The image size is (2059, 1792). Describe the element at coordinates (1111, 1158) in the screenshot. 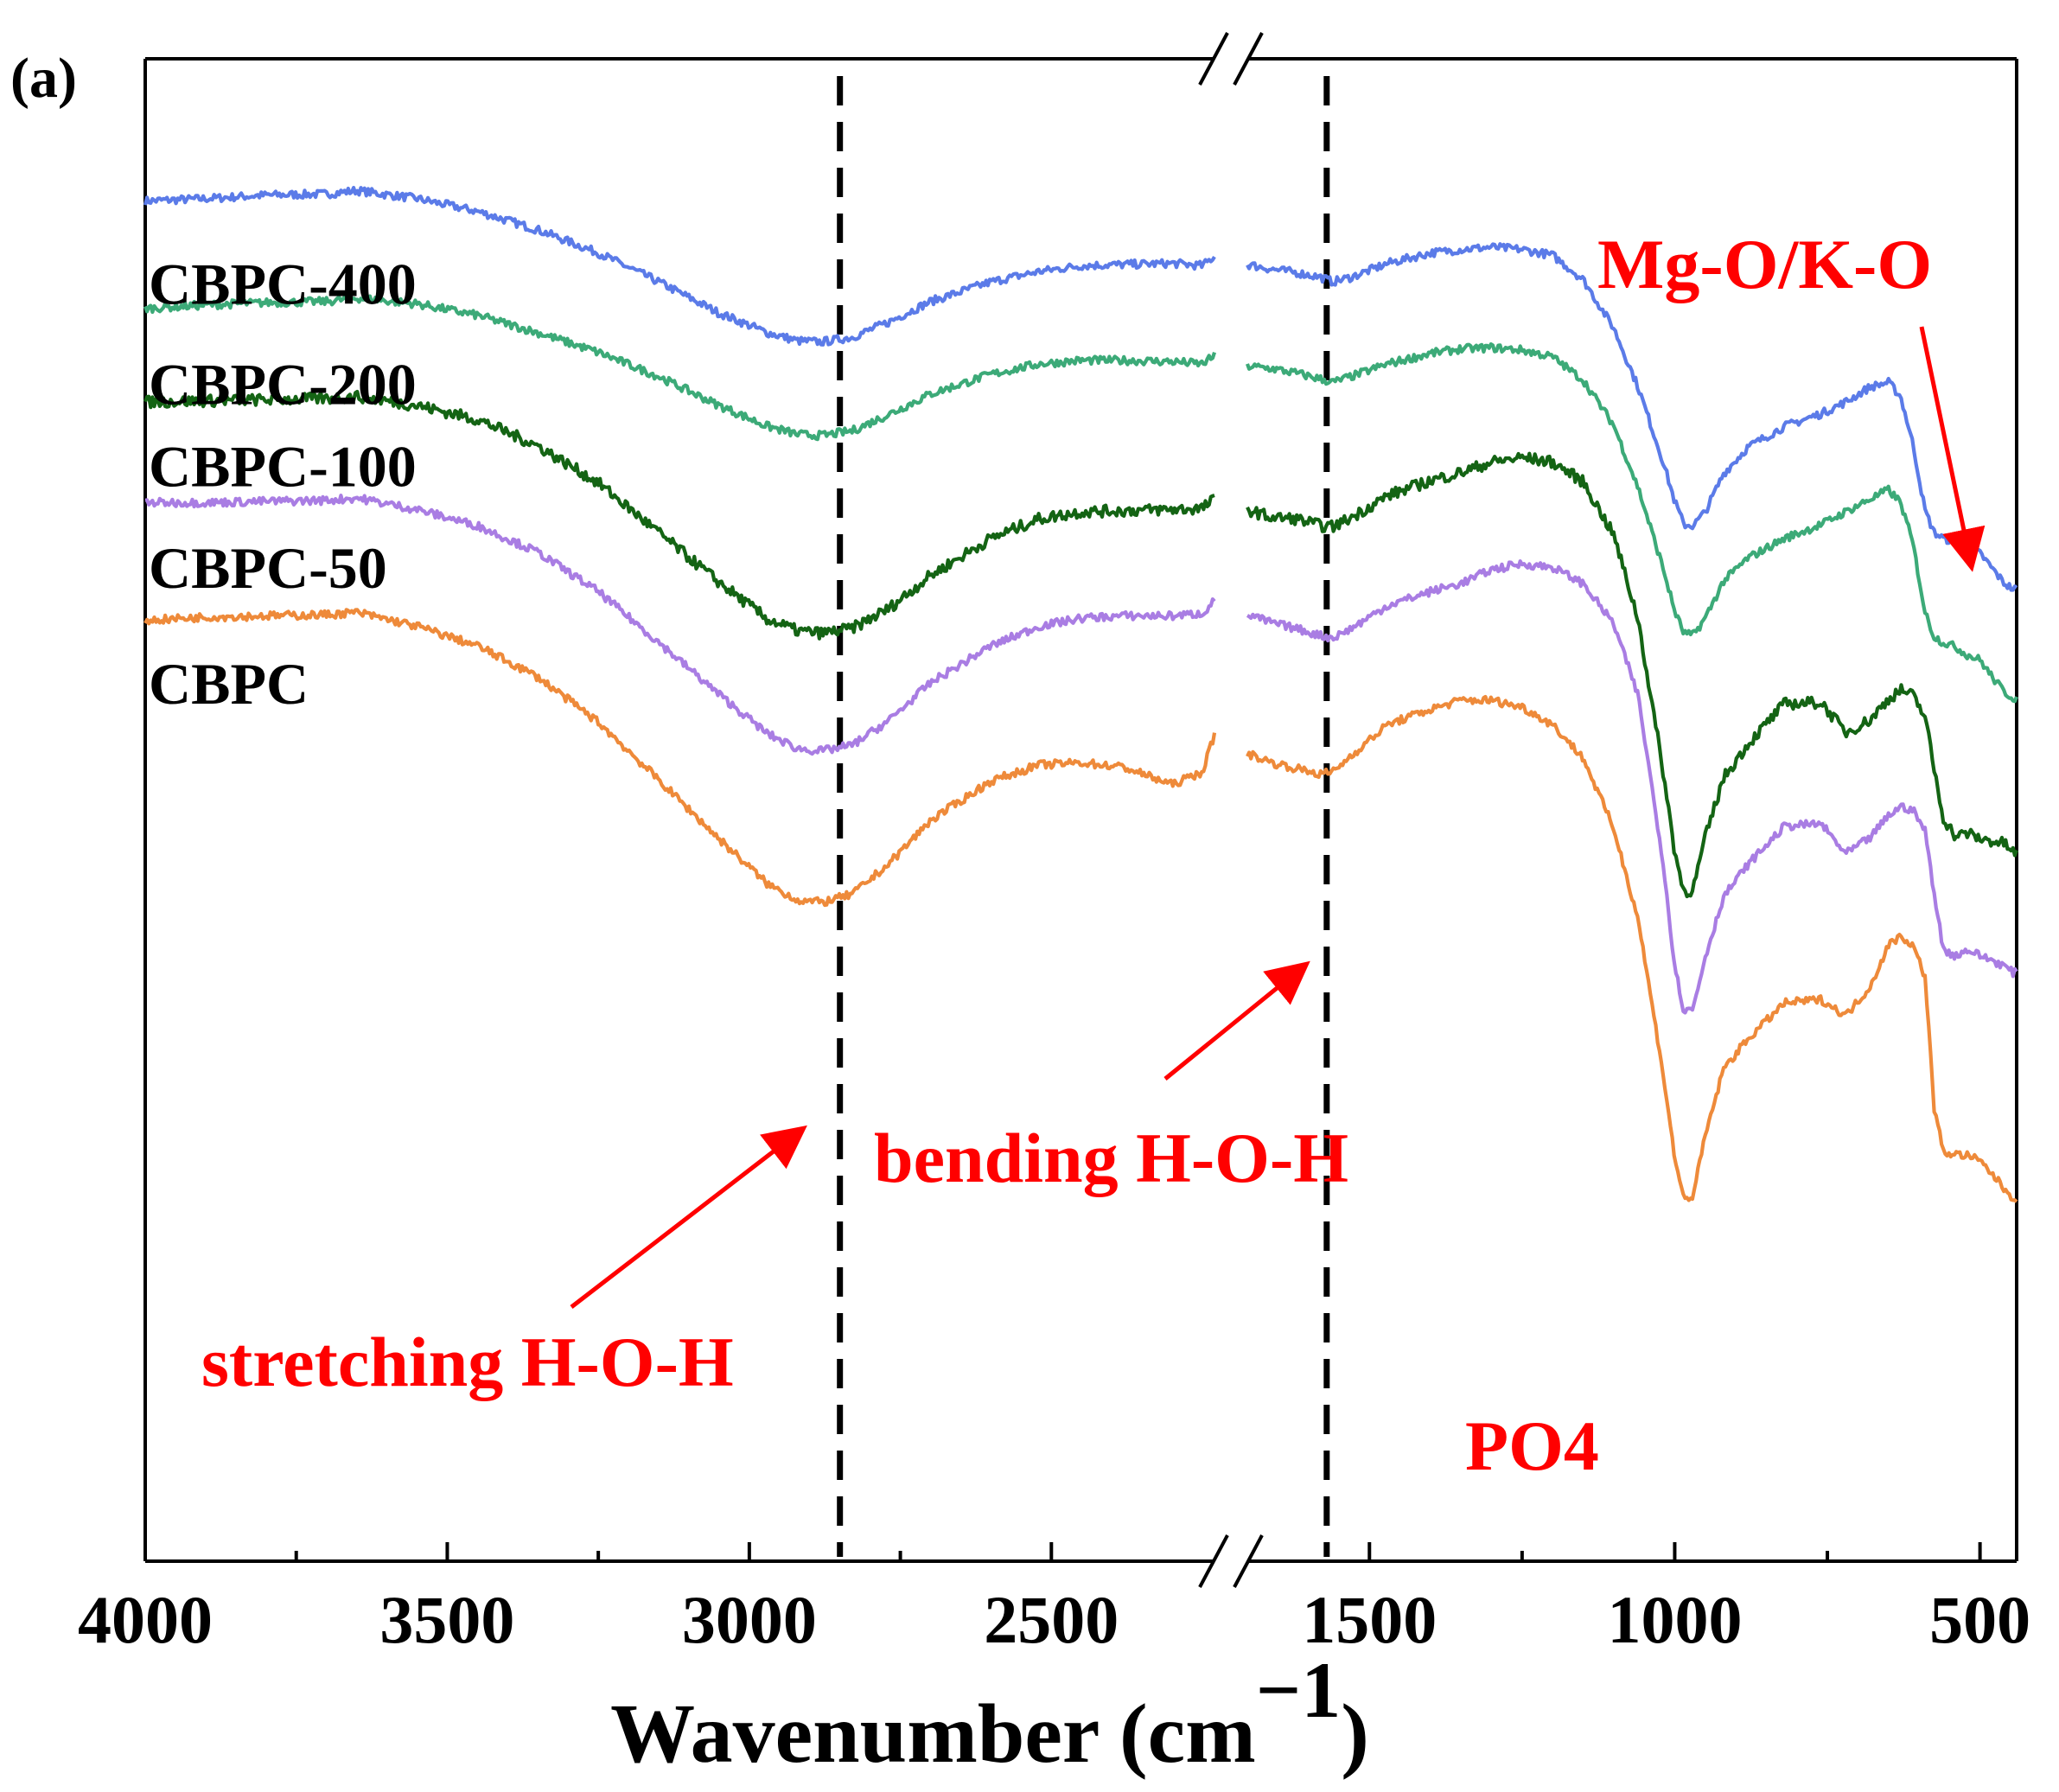

I see `annotation-bending: bending H-O-H` at that location.